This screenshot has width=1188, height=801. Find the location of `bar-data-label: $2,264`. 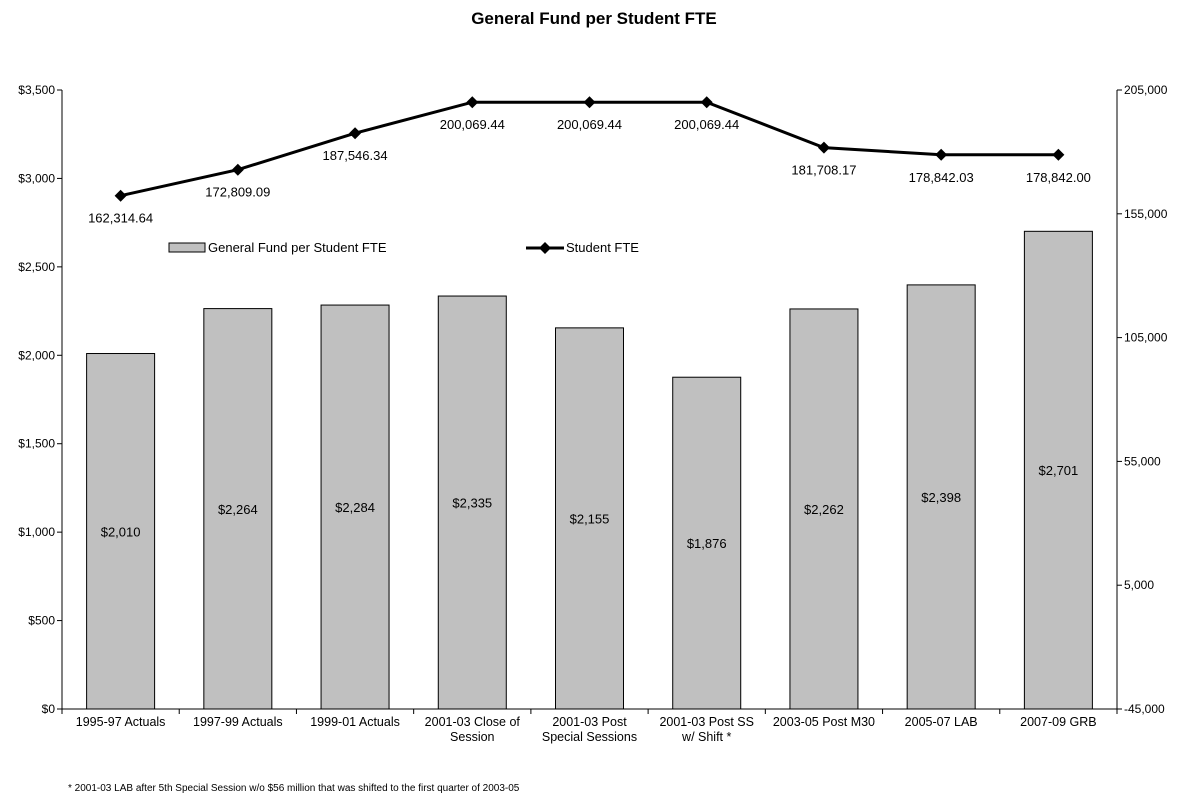

bar-data-label: $2,264 is located at coordinates (238, 509).